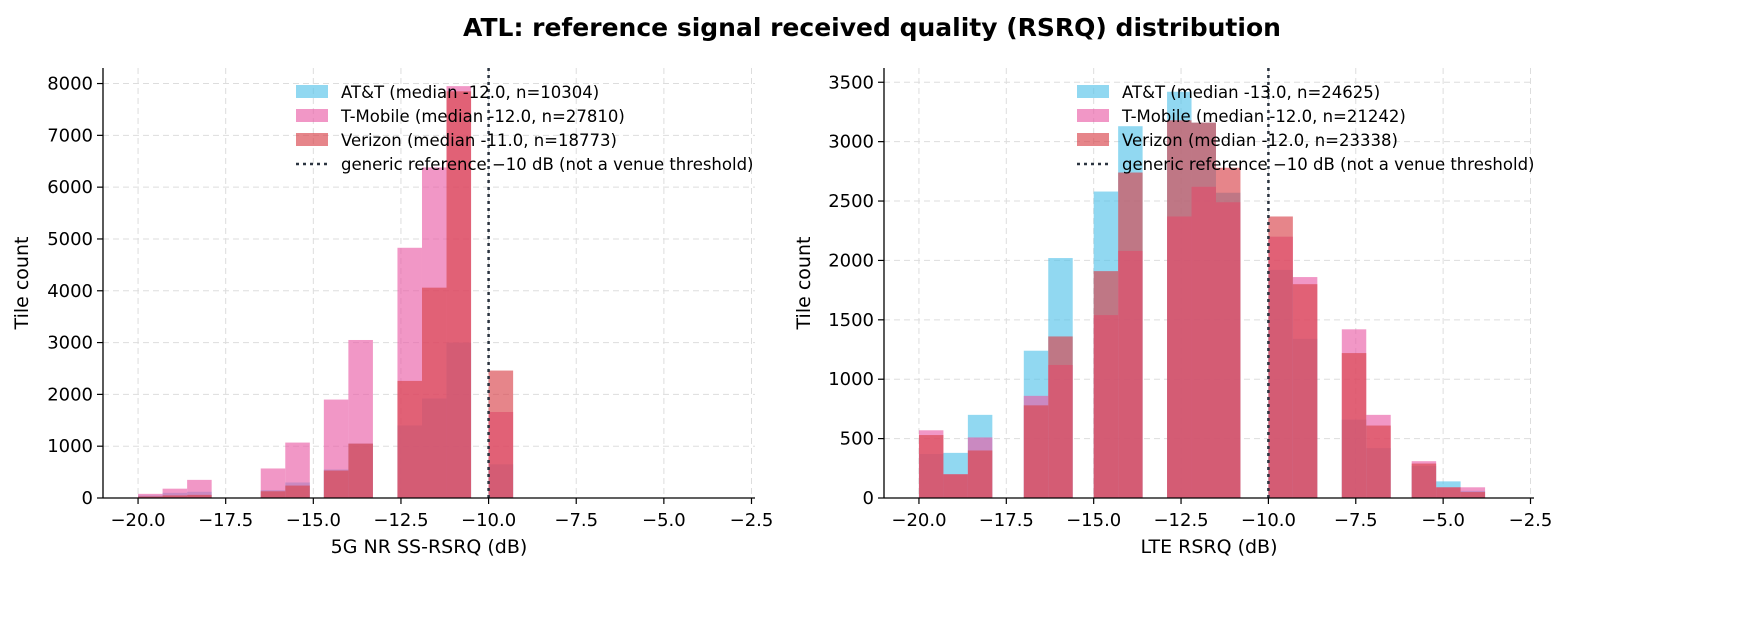 Image resolution: width=1744 pixels, height=634 pixels. Describe the element at coordinates (851, 82) in the screenshot. I see `y-tick-label: 3500` at that location.